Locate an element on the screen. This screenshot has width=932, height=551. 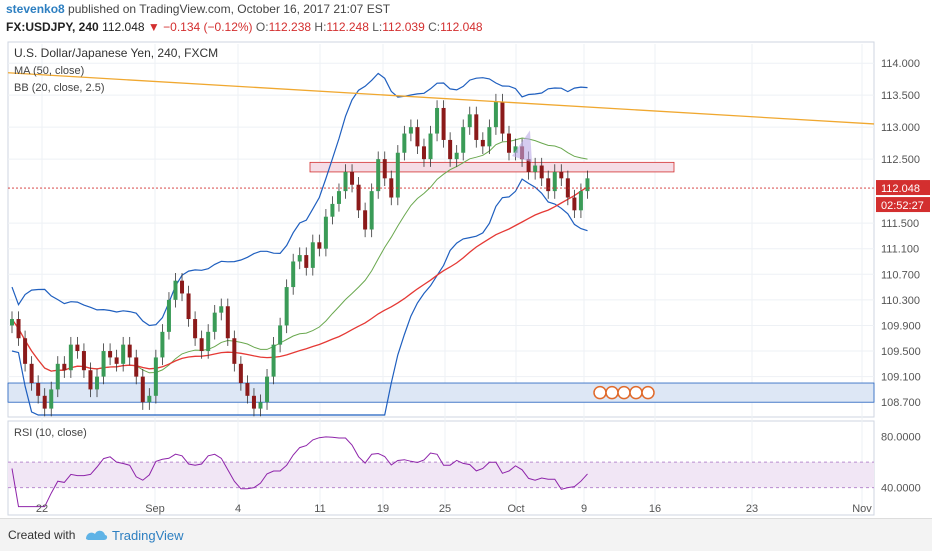
last-price: 112.048 is located at coordinates (123, 27).